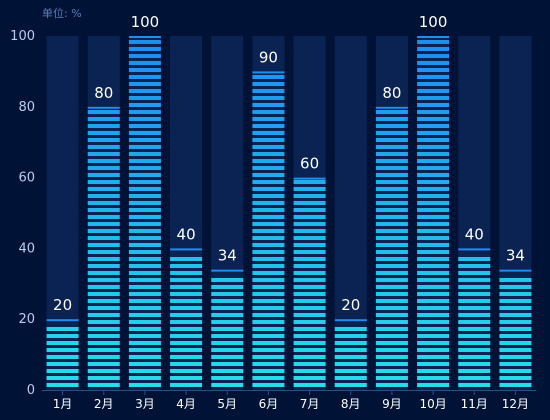  What do you see at coordinates (186, 234) in the screenshot?
I see `data-label: 40` at bounding box center [186, 234].